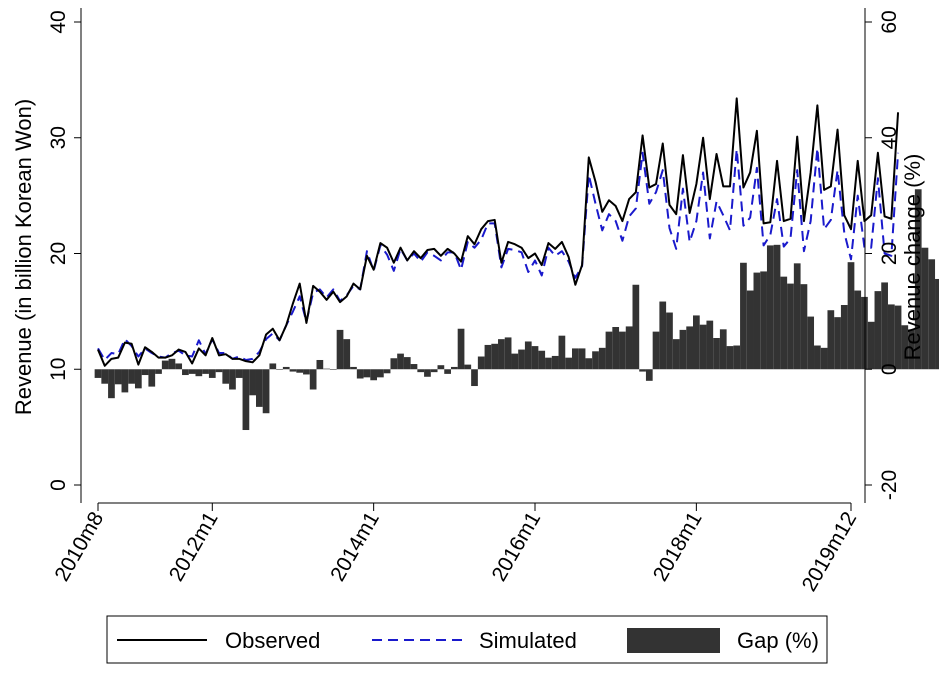  Describe the element at coordinates (889, 369) in the screenshot. I see `right-tick-label: 0` at that location.